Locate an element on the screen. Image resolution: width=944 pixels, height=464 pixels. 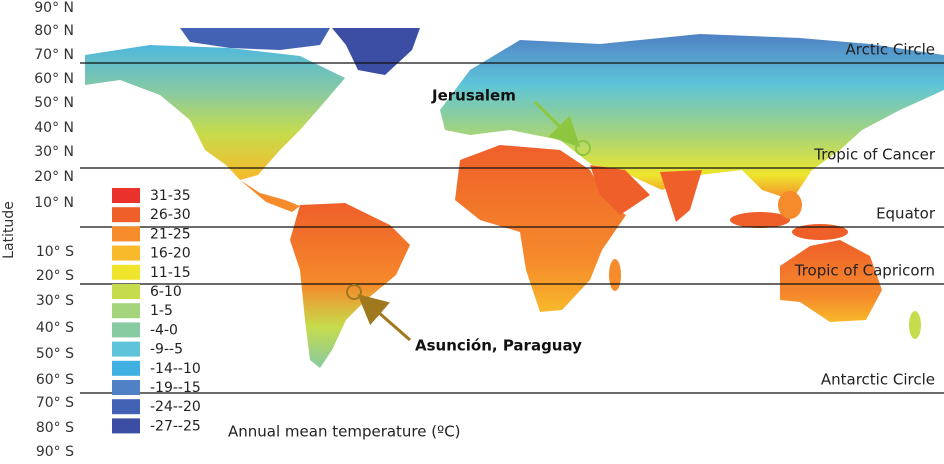
legend-label: 6-10 is located at coordinates (166, 292).